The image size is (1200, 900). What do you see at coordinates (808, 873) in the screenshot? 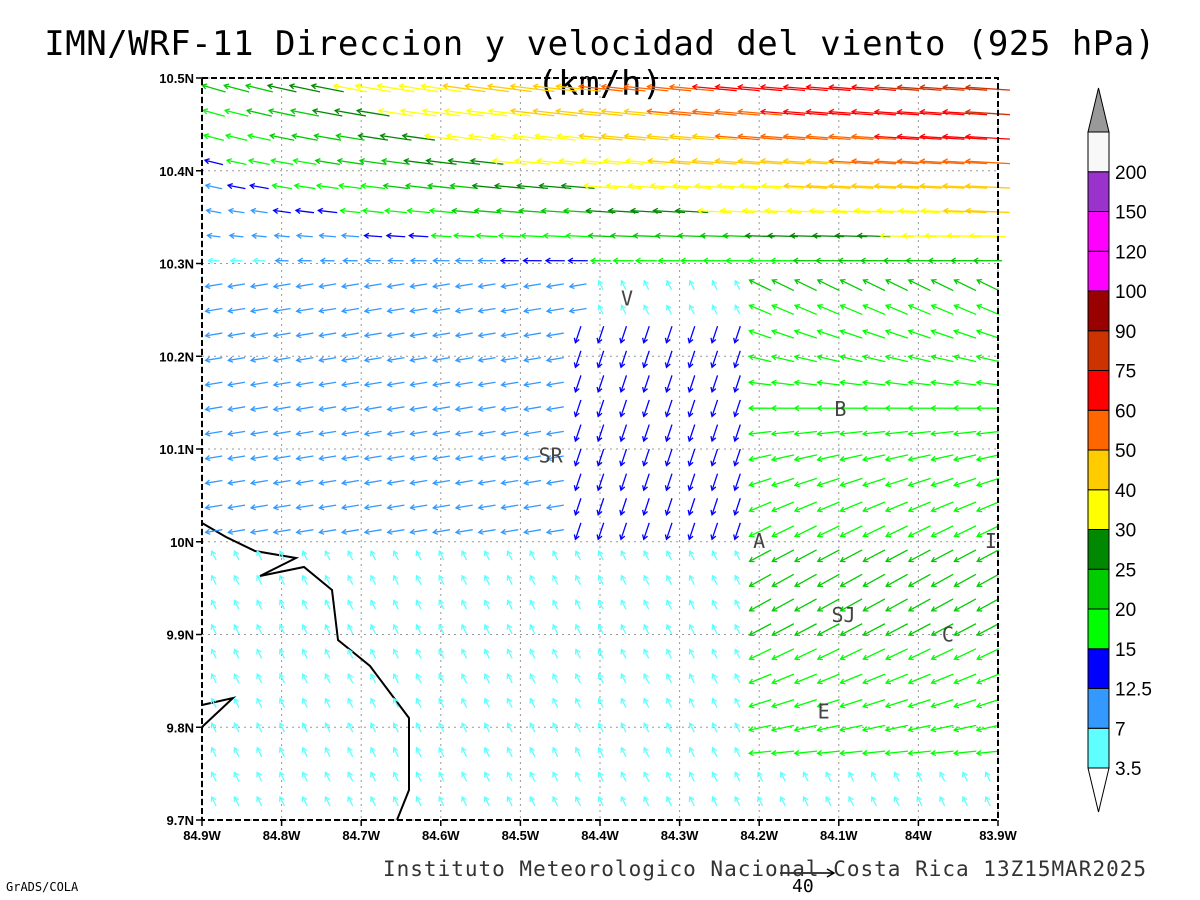
I see `reference-vector` at bounding box center [808, 873].